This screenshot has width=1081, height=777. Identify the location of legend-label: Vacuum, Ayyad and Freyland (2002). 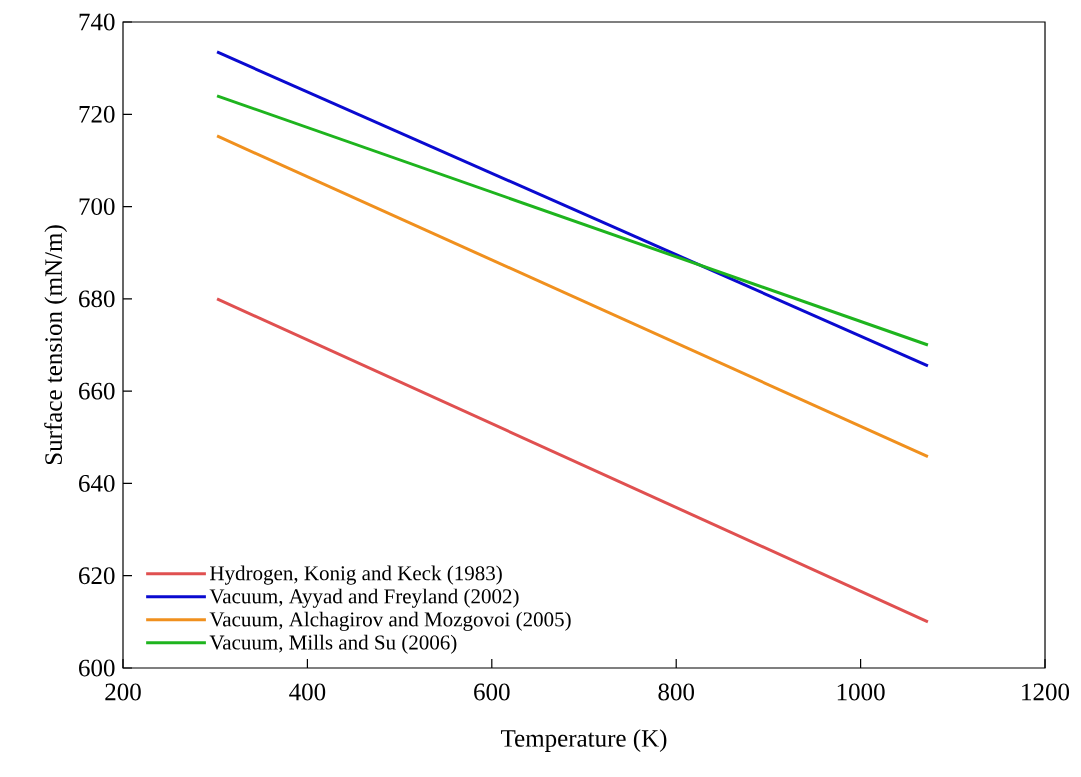
(364, 598).